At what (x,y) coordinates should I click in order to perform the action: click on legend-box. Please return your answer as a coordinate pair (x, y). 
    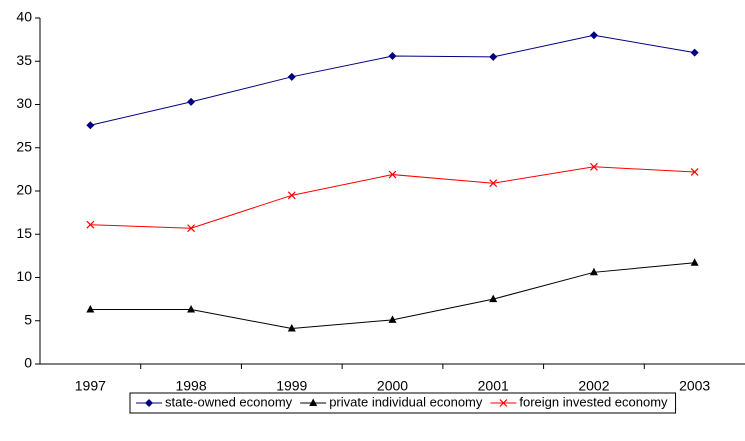
    Looking at the image, I should click on (403, 403).